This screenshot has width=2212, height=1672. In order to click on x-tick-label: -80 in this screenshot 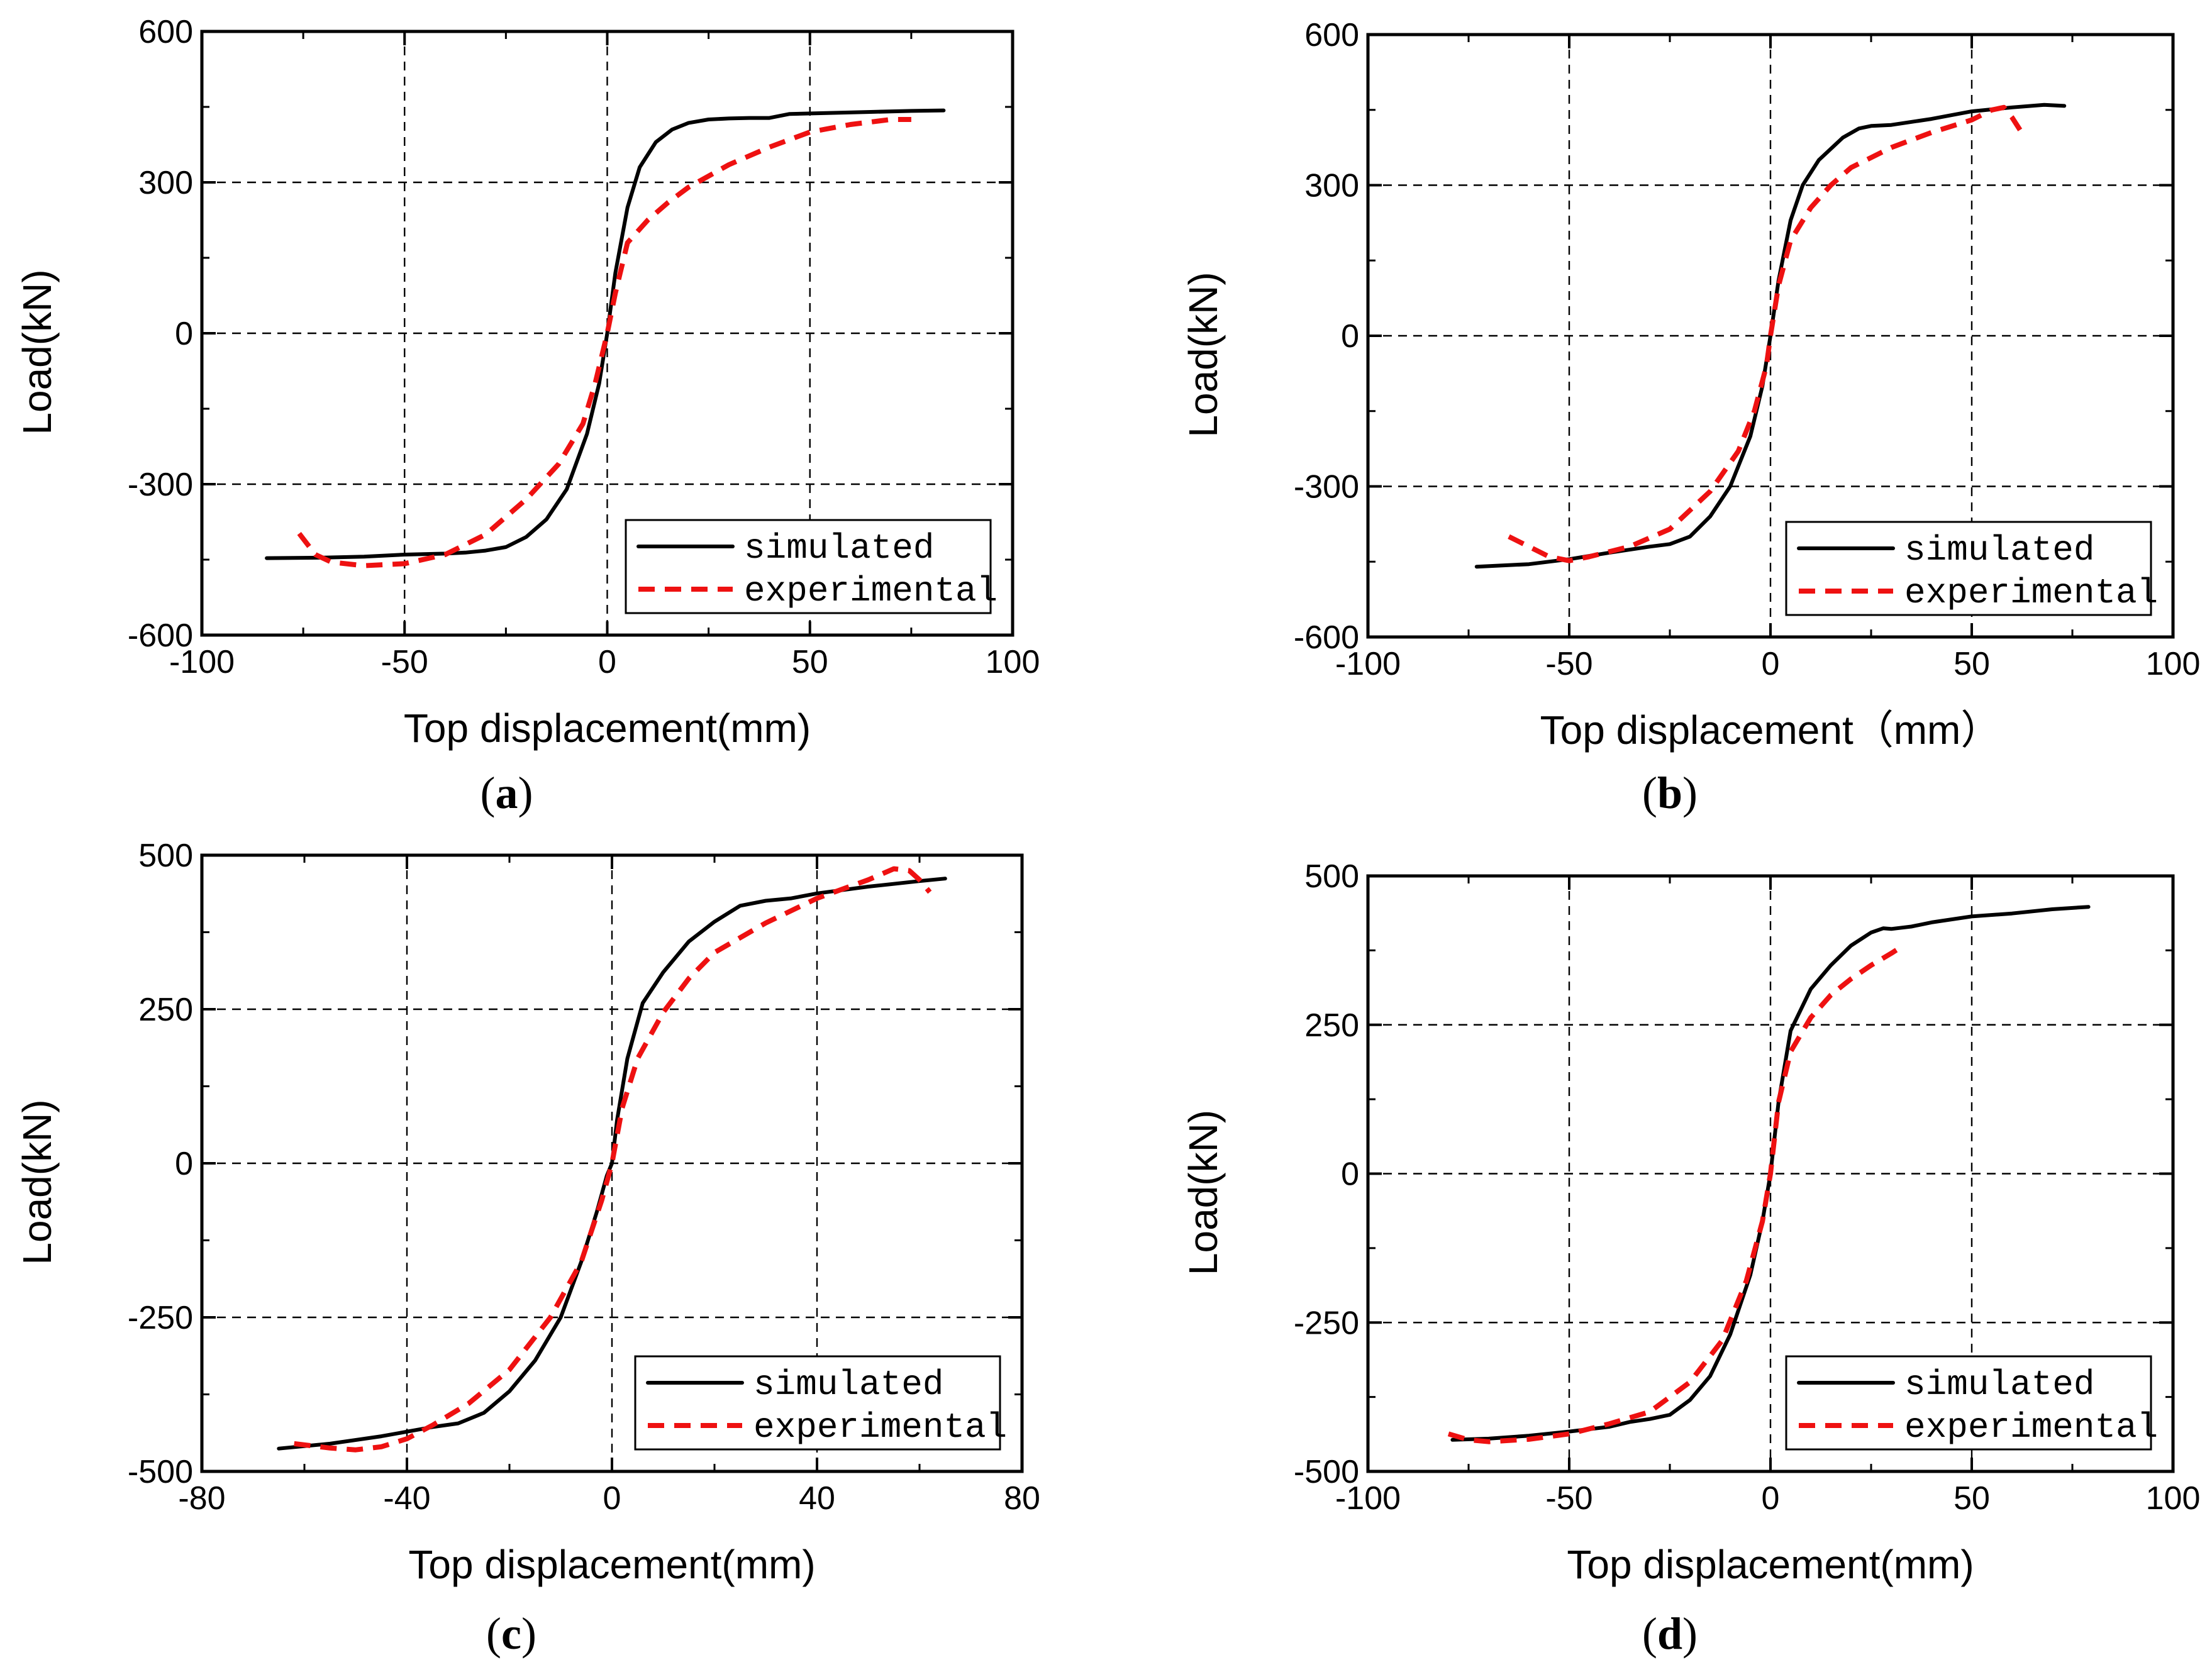, I will do `click(201, 1498)`.